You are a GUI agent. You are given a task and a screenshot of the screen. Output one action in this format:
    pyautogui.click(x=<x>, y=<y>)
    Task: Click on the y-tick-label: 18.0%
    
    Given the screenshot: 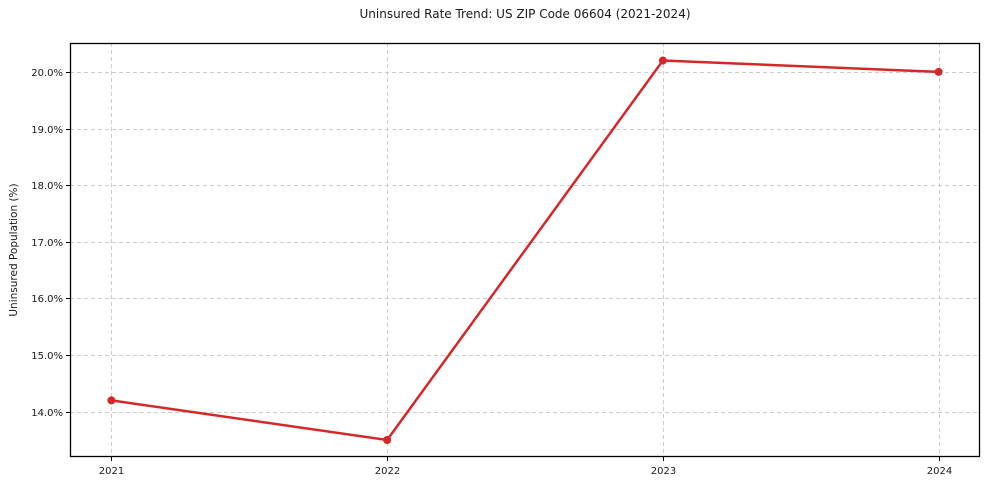 What is the action you would take?
    pyautogui.click(x=47, y=186)
    